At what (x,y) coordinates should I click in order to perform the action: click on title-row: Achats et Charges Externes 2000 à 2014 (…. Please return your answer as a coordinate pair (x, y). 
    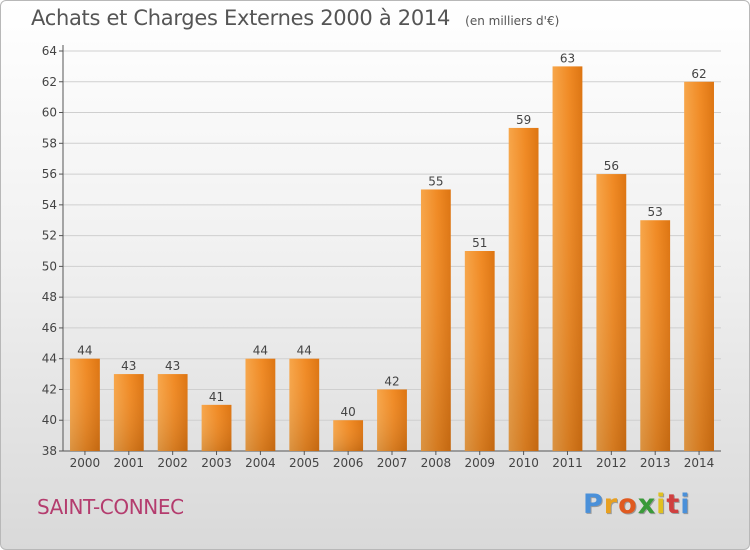
    Looking at the image, I should click on (295, 18).